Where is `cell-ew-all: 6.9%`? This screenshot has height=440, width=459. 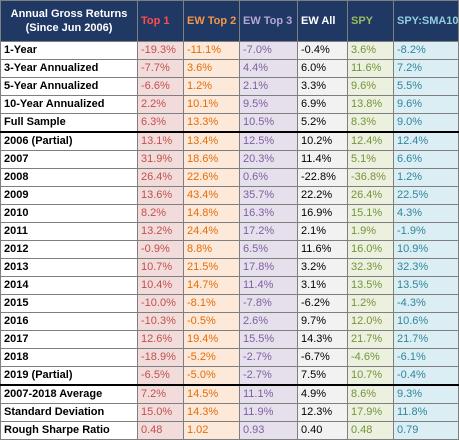
cell-ew-all: 6.9% is located at coordinates (322, 104).